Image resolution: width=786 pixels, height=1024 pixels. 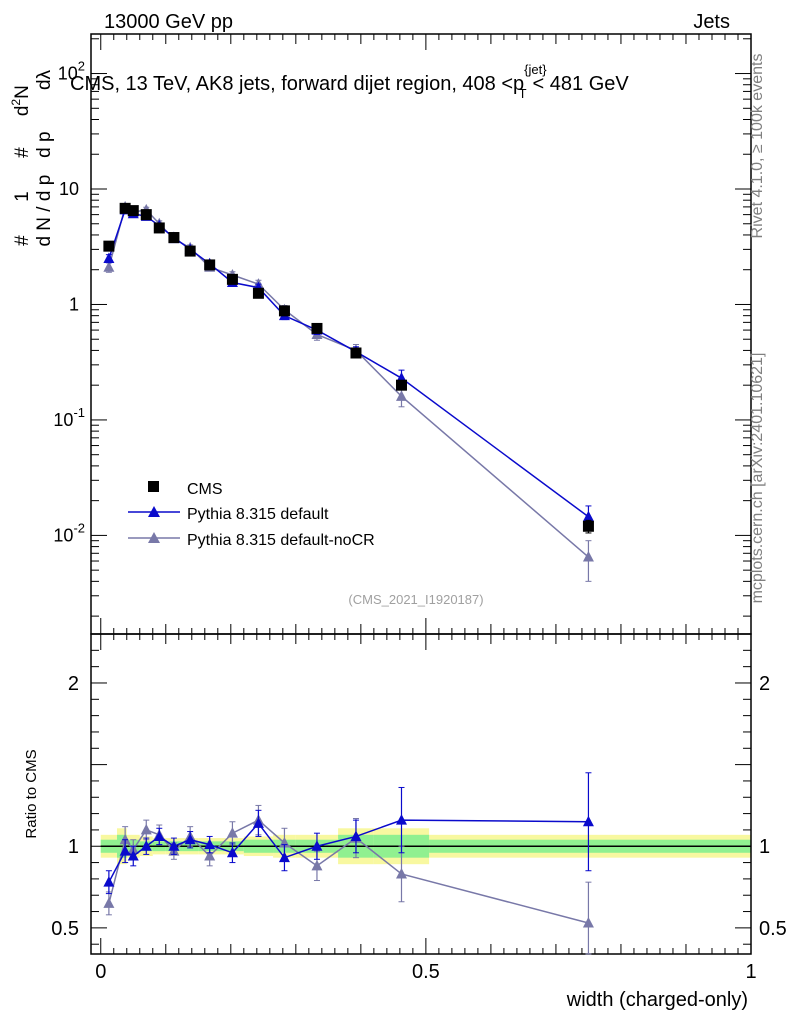 I want to click on ratio-y-tick-label-left: 1, so click(x=73, y=847).